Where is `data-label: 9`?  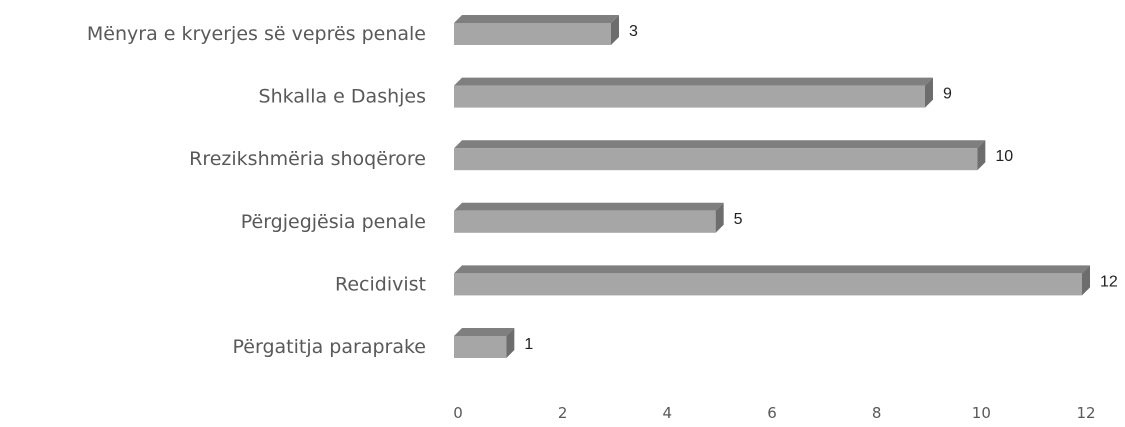
data-label: 9 is located at coordinates (947, 94).